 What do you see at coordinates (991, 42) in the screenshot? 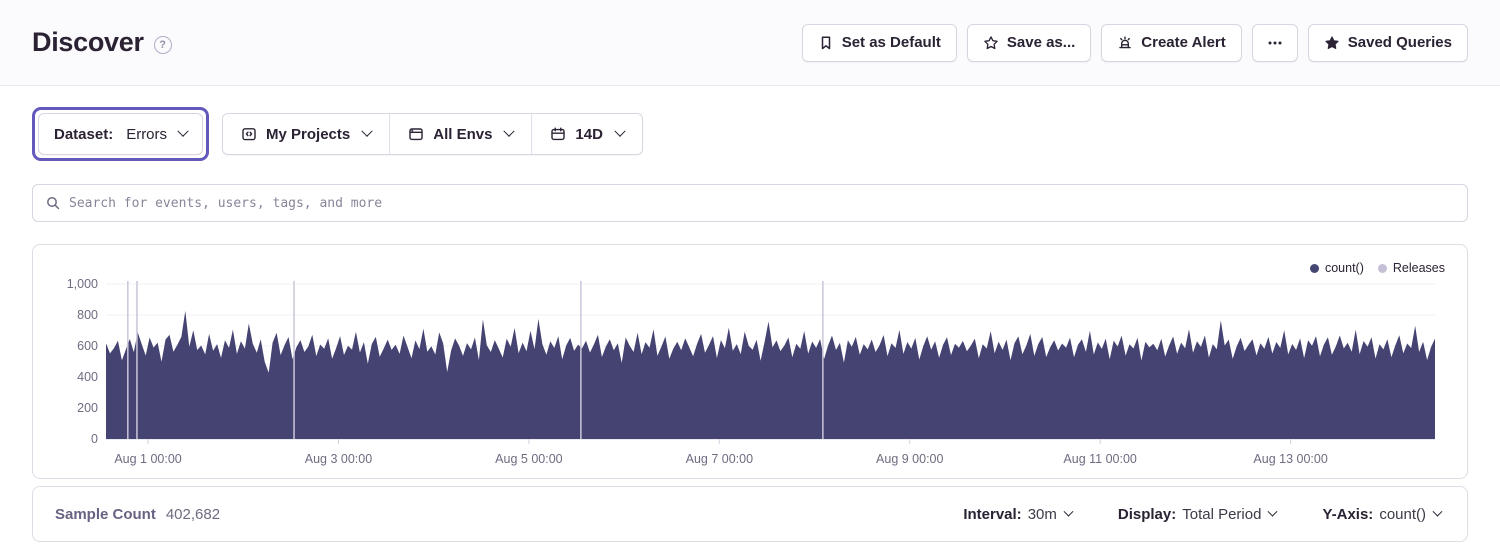
I see `star-outline-icon` at bounding box center [991, 42].